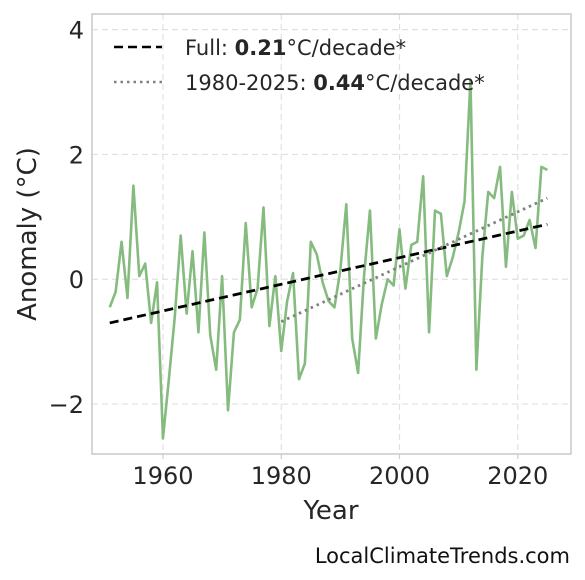 The image size is (585, 580). Describe the element at coordinates (347, 48) in the screenshot. I see `legend-full-suffix: °C/decade*` at that location.